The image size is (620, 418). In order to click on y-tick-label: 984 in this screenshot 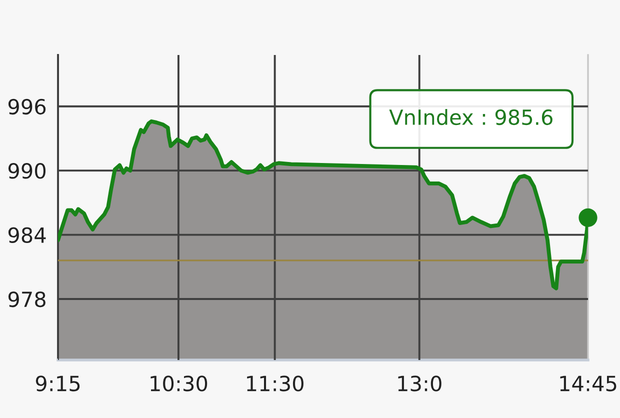, I will do `click(27, 235)`.